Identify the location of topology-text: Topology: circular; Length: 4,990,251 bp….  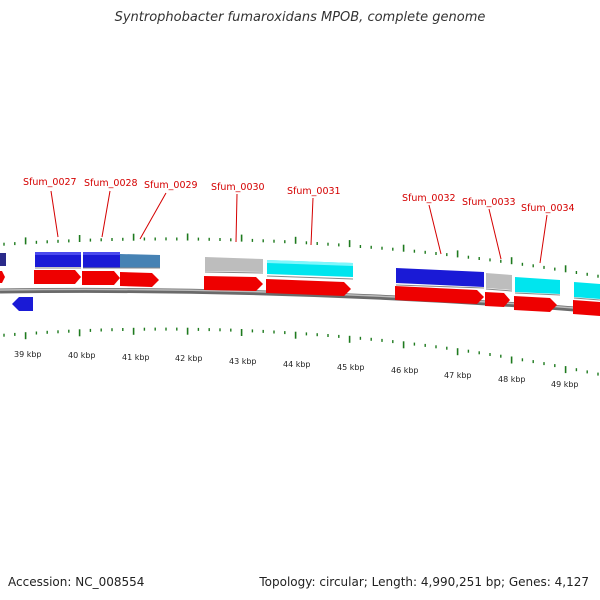
(424, 582).